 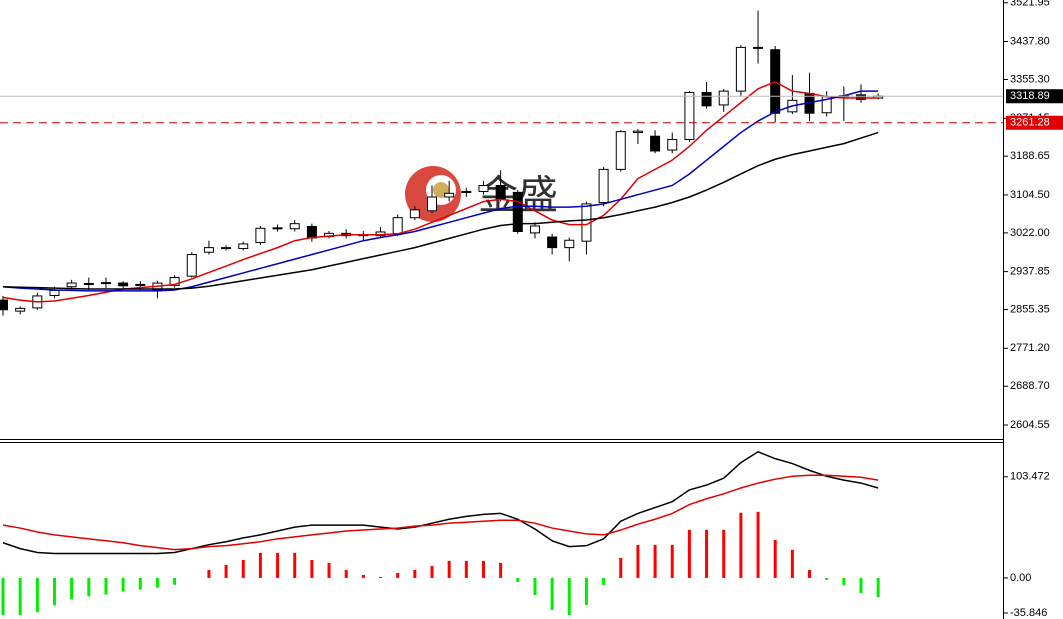 What do you see at coordinates (1028, 613) in the screenshot?
I see `y-tick-label: -35.846` at bounding box center [1028, 613].